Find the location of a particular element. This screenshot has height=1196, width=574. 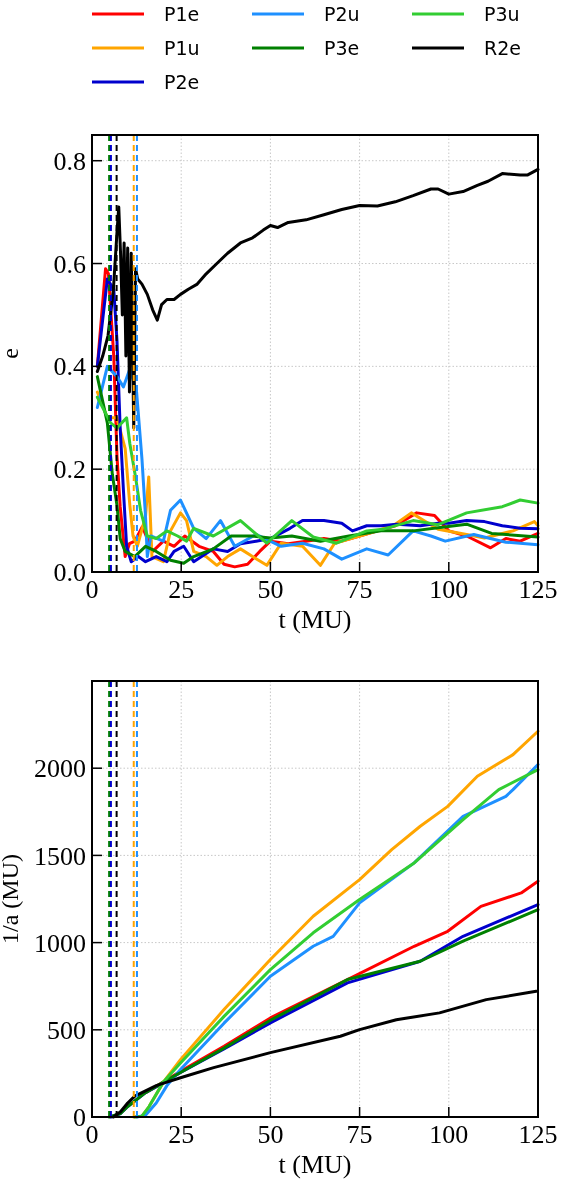

y-tick-label: 1000 is located at coordinates (60, 943).